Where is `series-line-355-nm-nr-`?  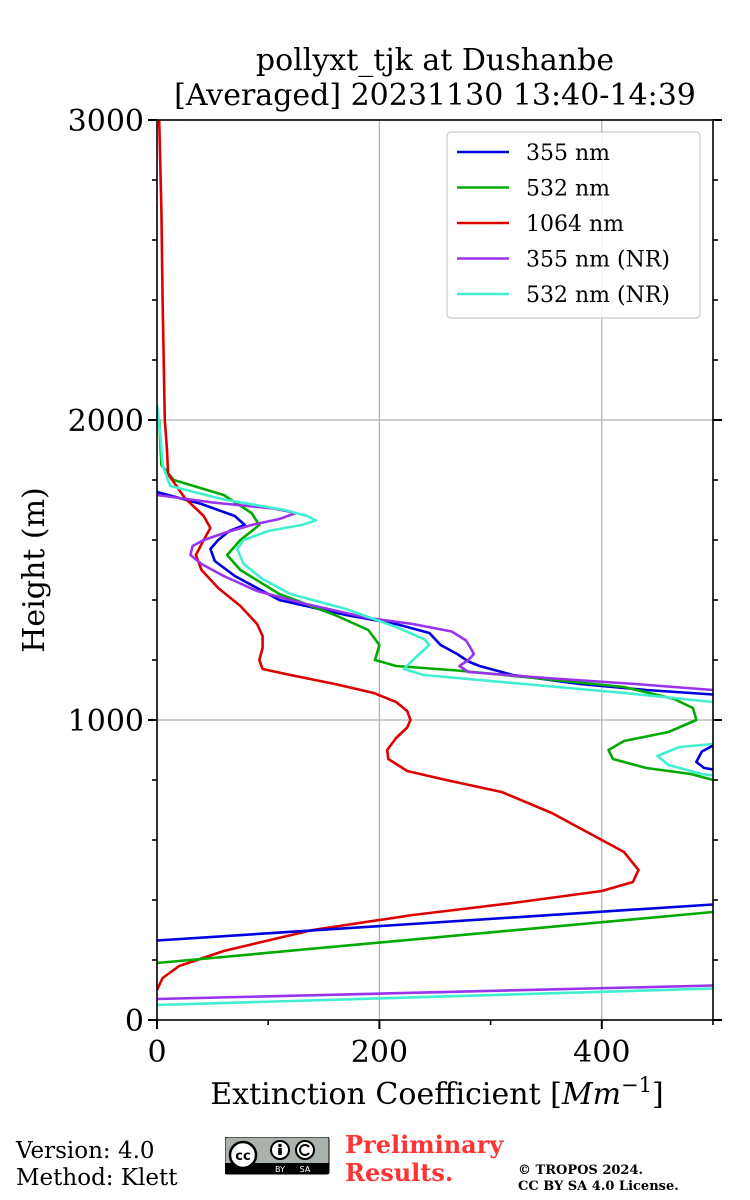 series-line-355-nm-nr- is located at coordinates (435, 592).